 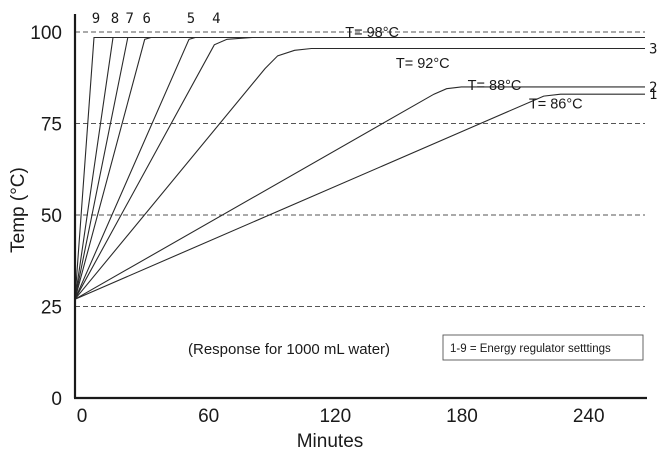 What do you see at coordinates (216, 19) in the screenshot?
I see `series-label-4: 4` at bounding box center [216, 19].